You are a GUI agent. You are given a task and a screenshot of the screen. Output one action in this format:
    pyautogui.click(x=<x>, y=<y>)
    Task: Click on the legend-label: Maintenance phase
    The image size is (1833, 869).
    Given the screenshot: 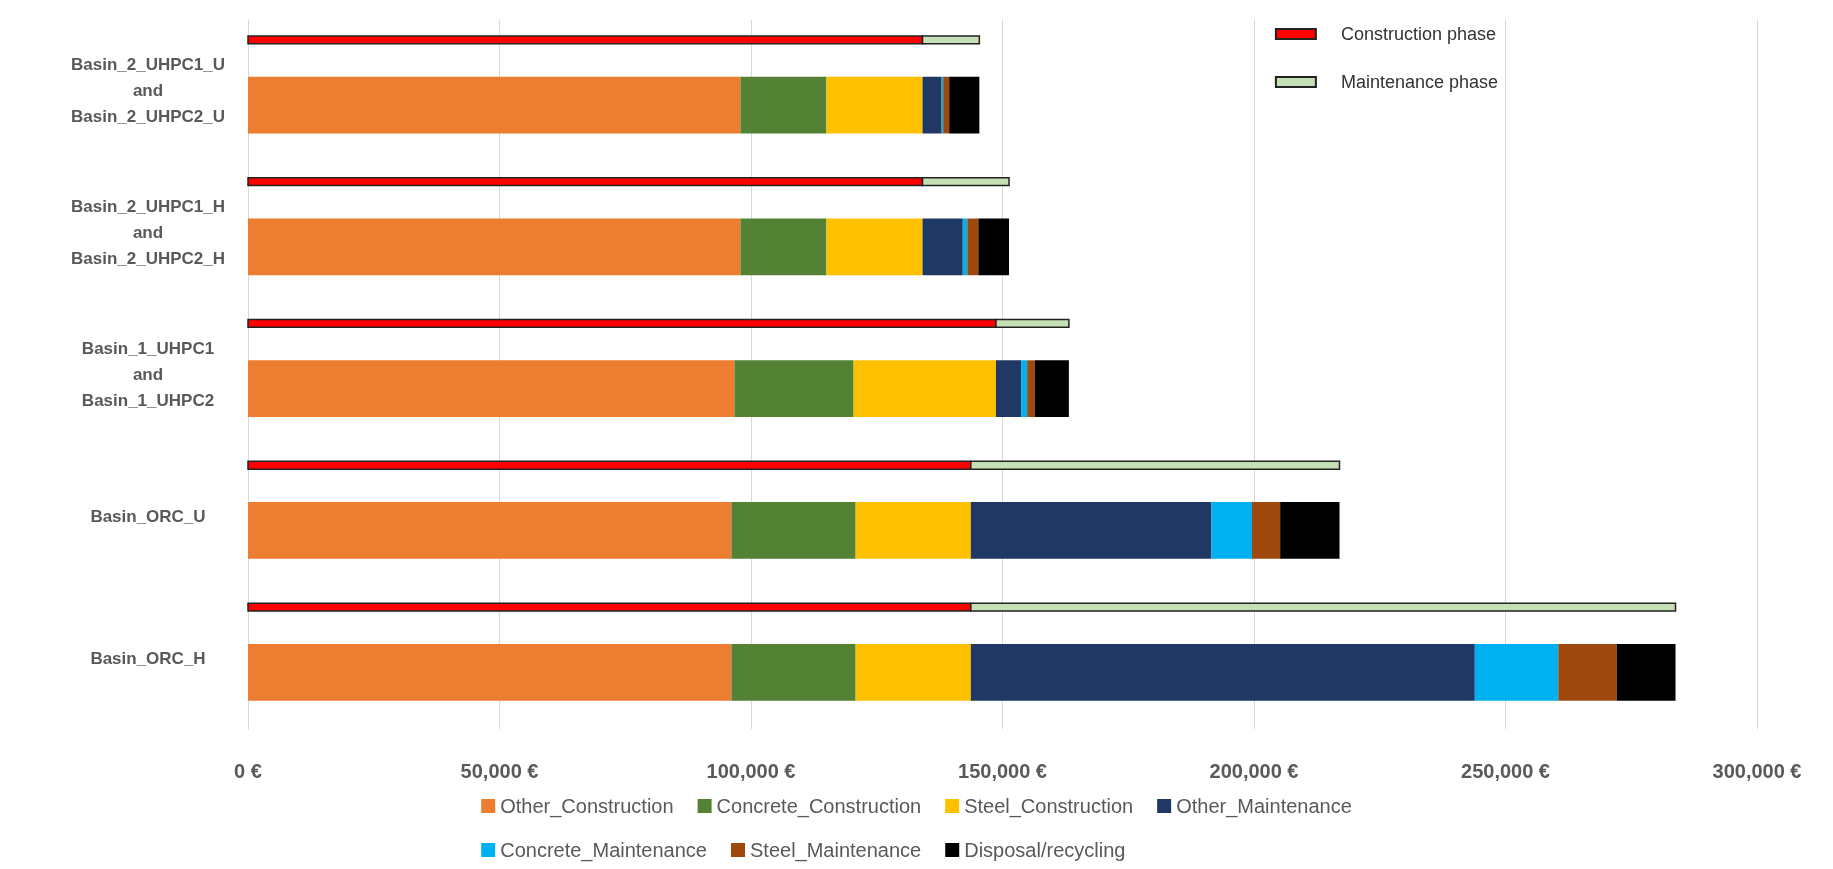 What is the action you would take?
    pyautogui.click(x=1419, y=82)
    